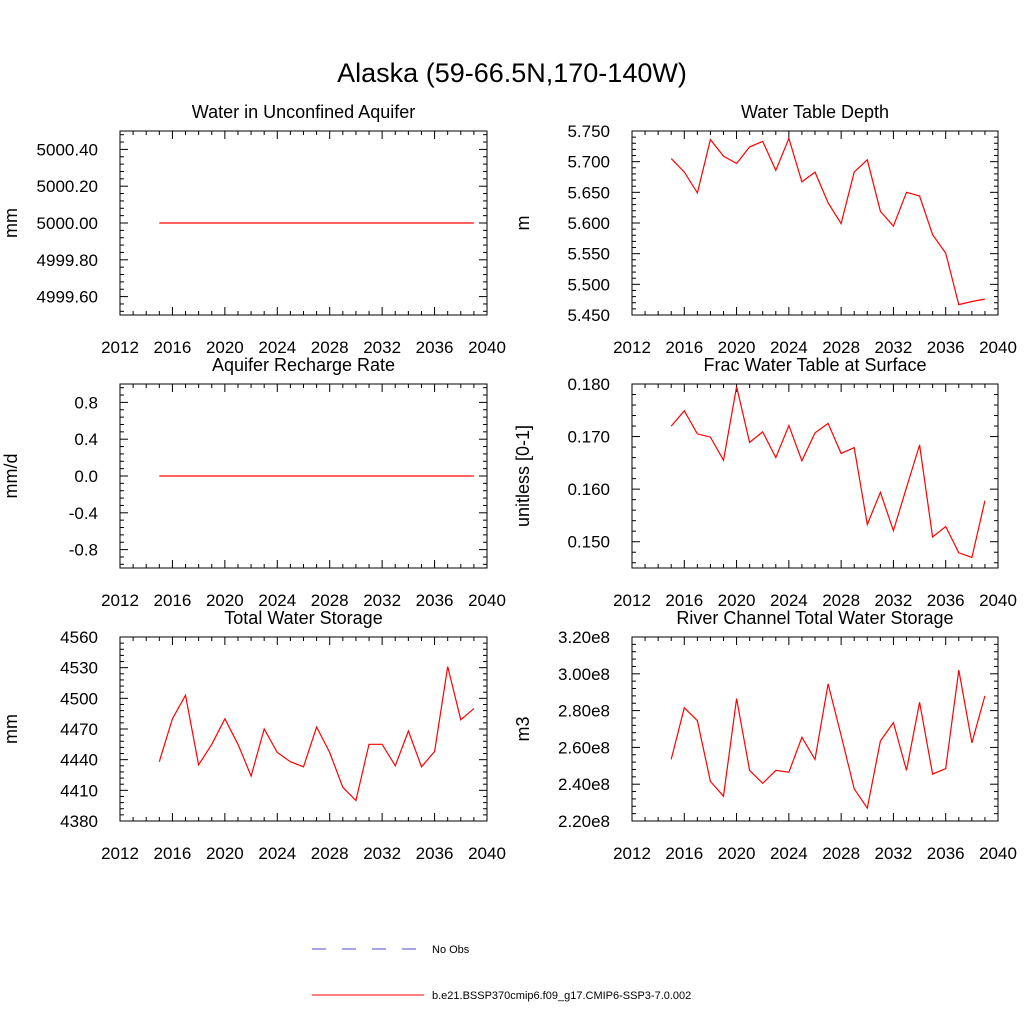 This screenshot has width=1024, height=1024. Describe the element at coordinates (588, 542) in the screenshot. I see `y-tick-label: 0.150` at that location.